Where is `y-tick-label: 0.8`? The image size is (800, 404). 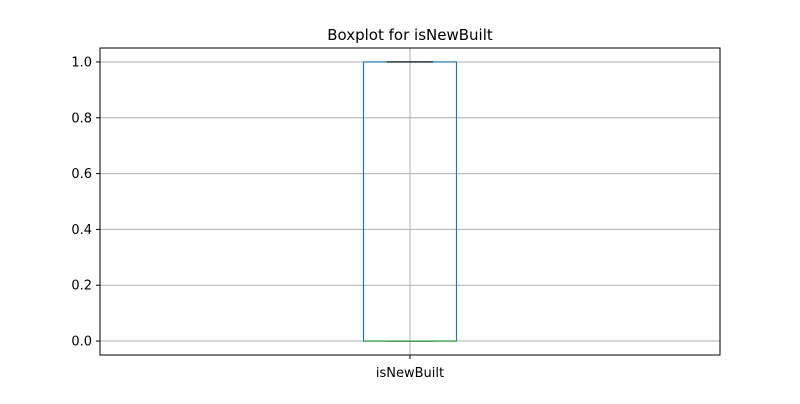
y-tick-label: 0.8 is located at coordinates (81, 118).